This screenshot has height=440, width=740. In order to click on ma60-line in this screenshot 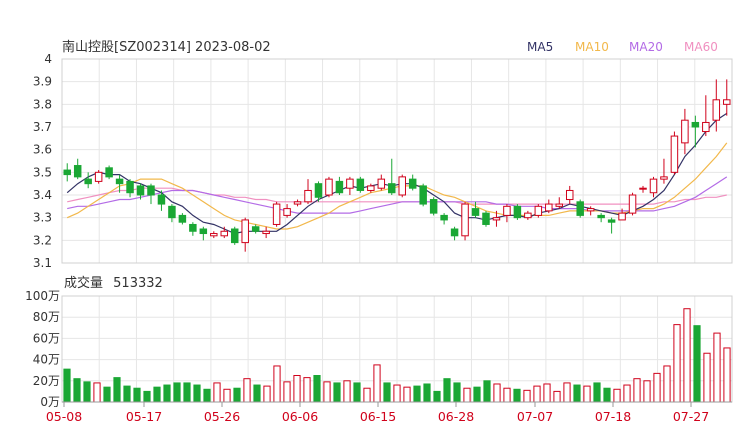, I will do `click(397, 196)`.